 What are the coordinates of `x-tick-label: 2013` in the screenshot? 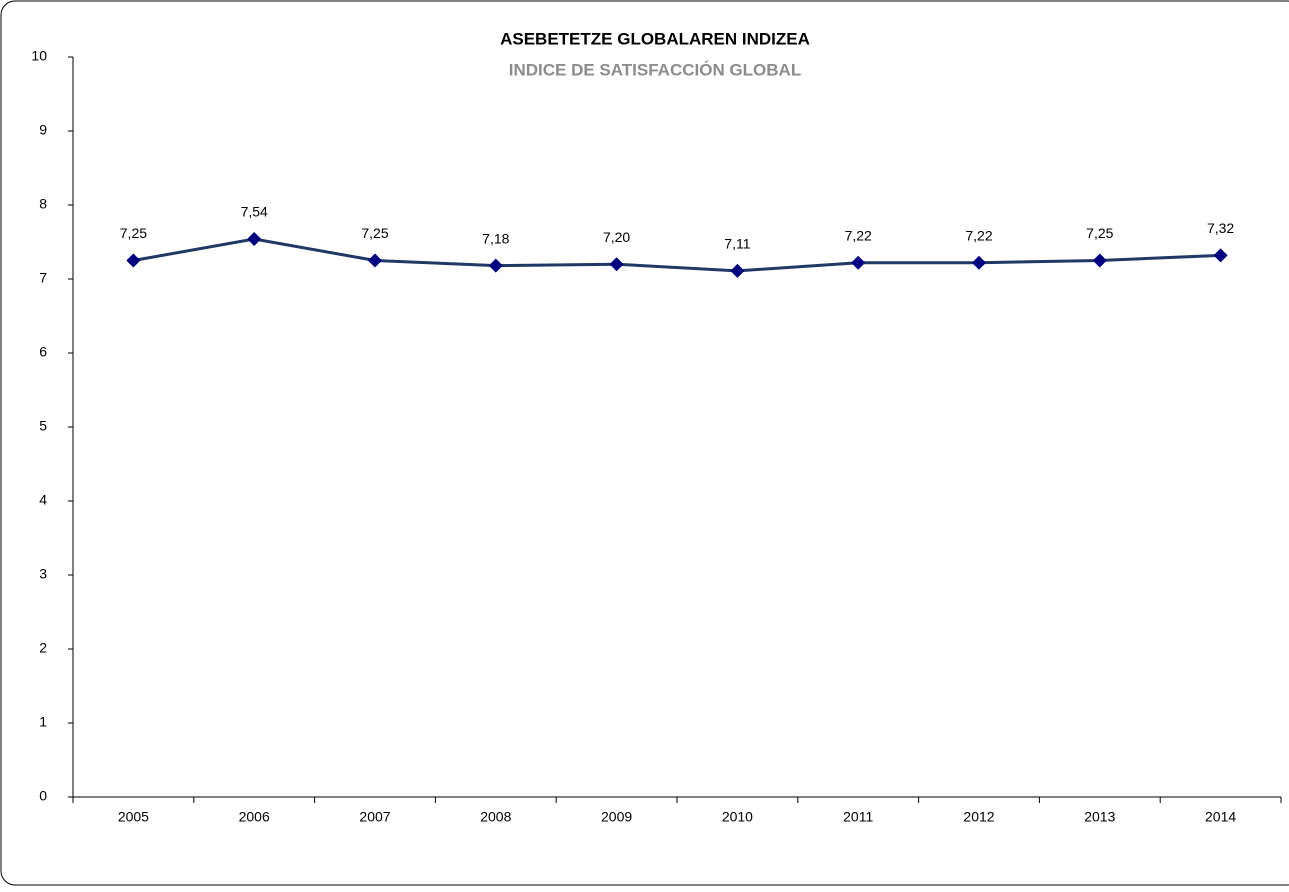 It's located at (1099, 817).